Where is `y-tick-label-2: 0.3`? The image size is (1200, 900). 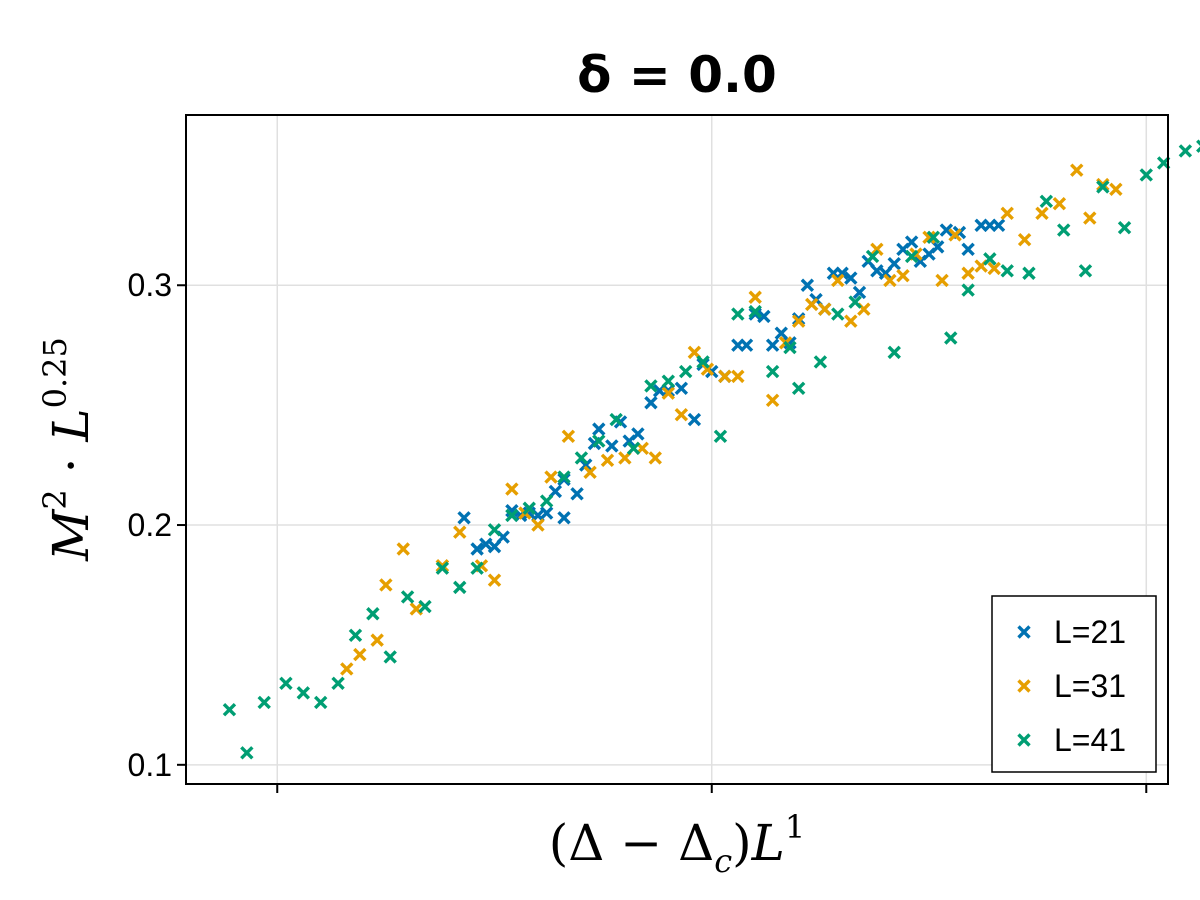
y-tick-label-2: 0.3 is located at coordinates (150, 285).